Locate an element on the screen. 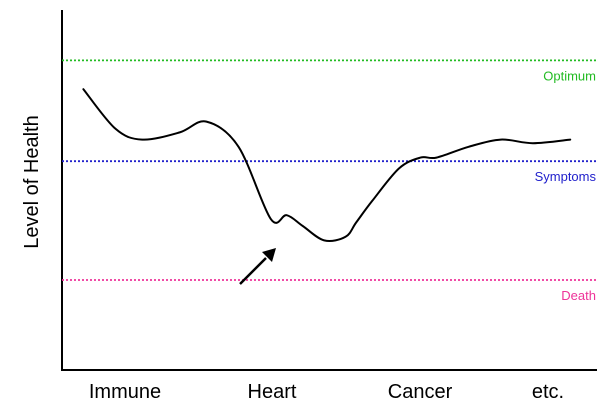 Image resolution: width=597 pixels, height=410 pixels. category-label-etc: etc. is located at coordinates (548, 392).